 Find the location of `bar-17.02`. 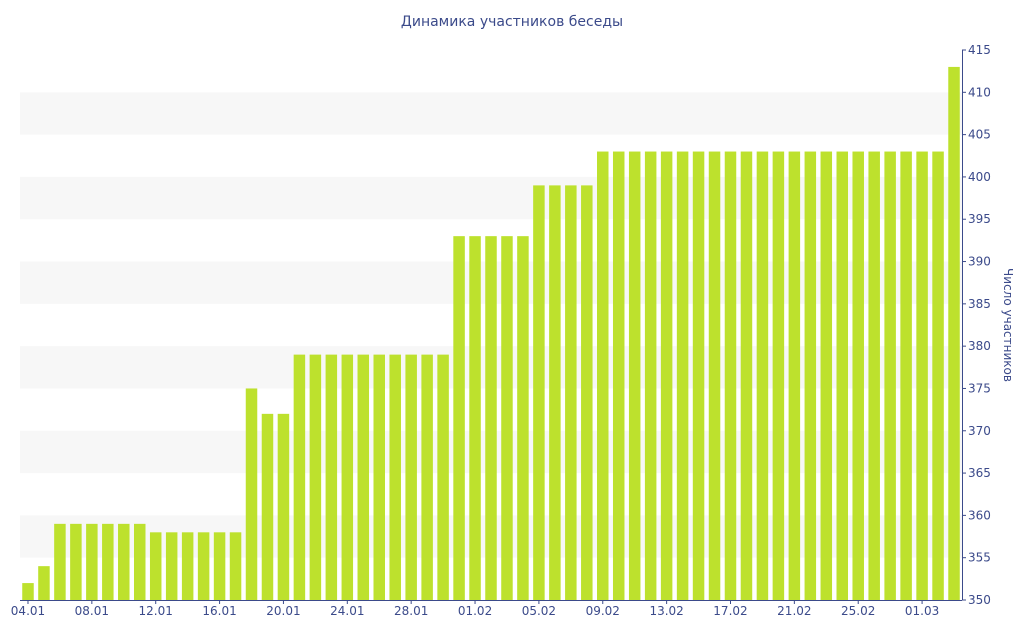

bar-17.02 is located at coordinates (730, 376).